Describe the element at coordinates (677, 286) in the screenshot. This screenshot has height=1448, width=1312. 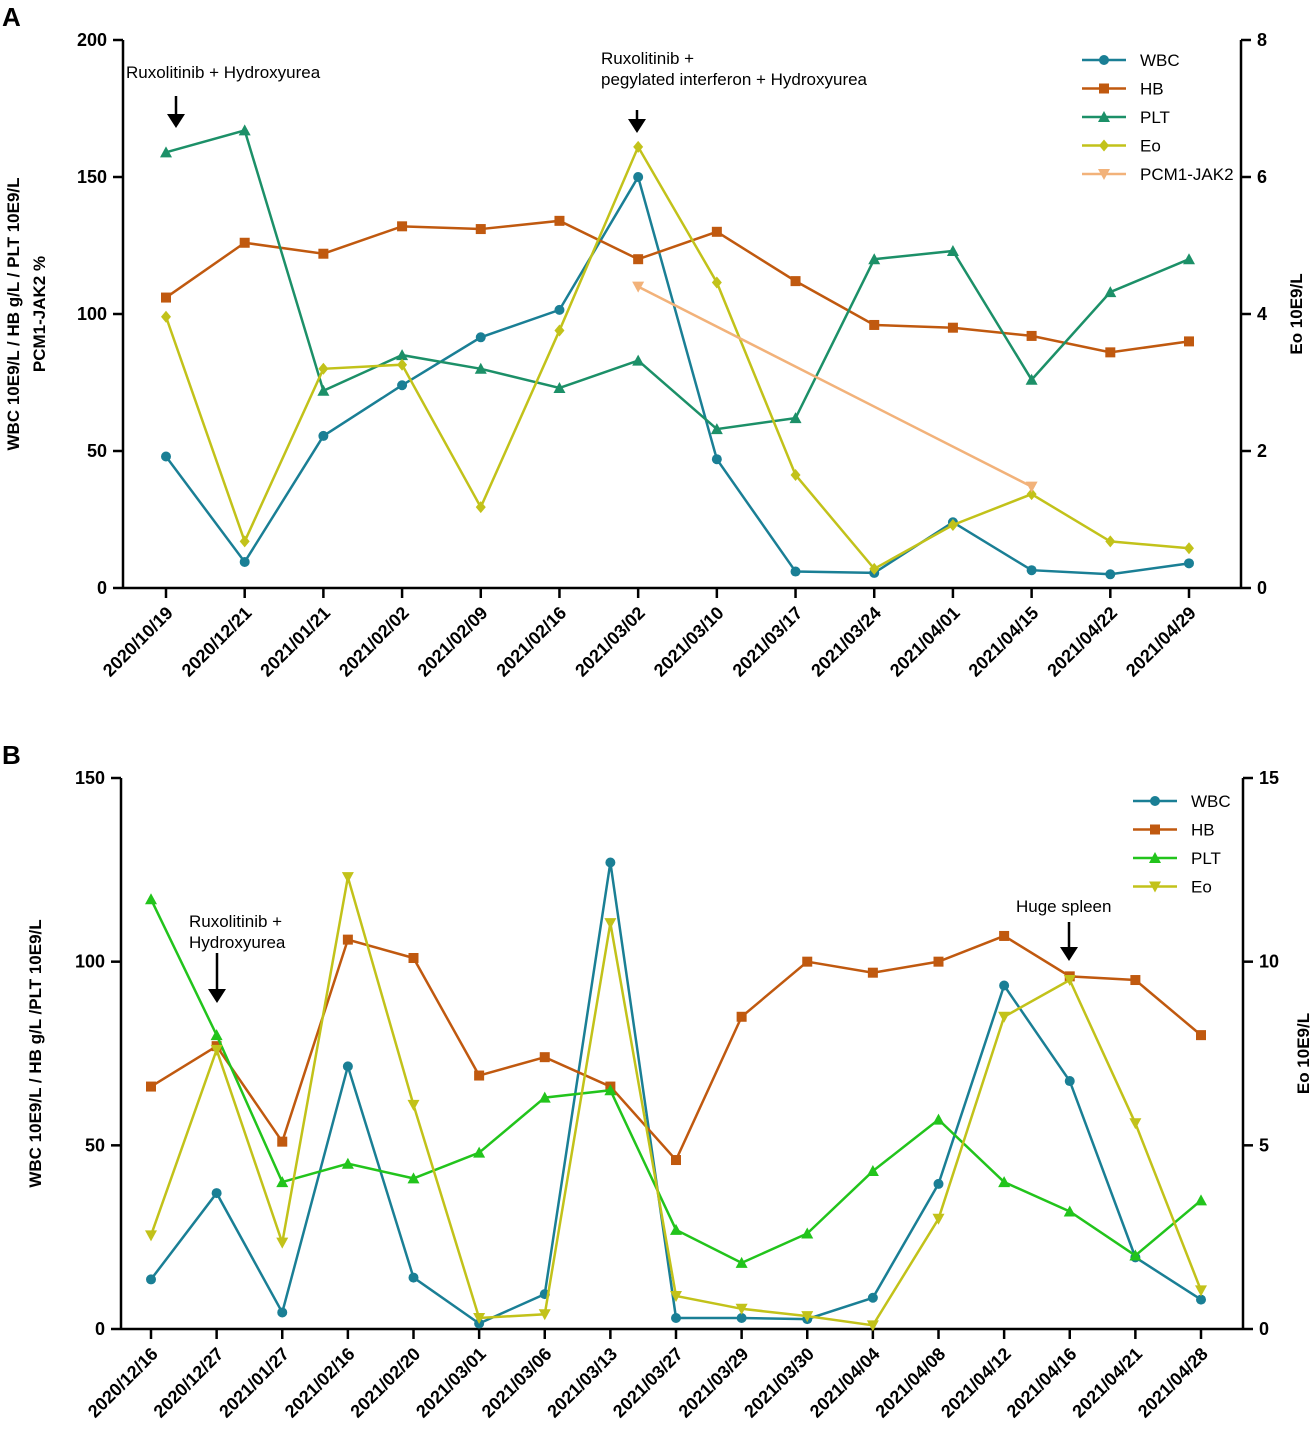
I see `series-hb` at that location.